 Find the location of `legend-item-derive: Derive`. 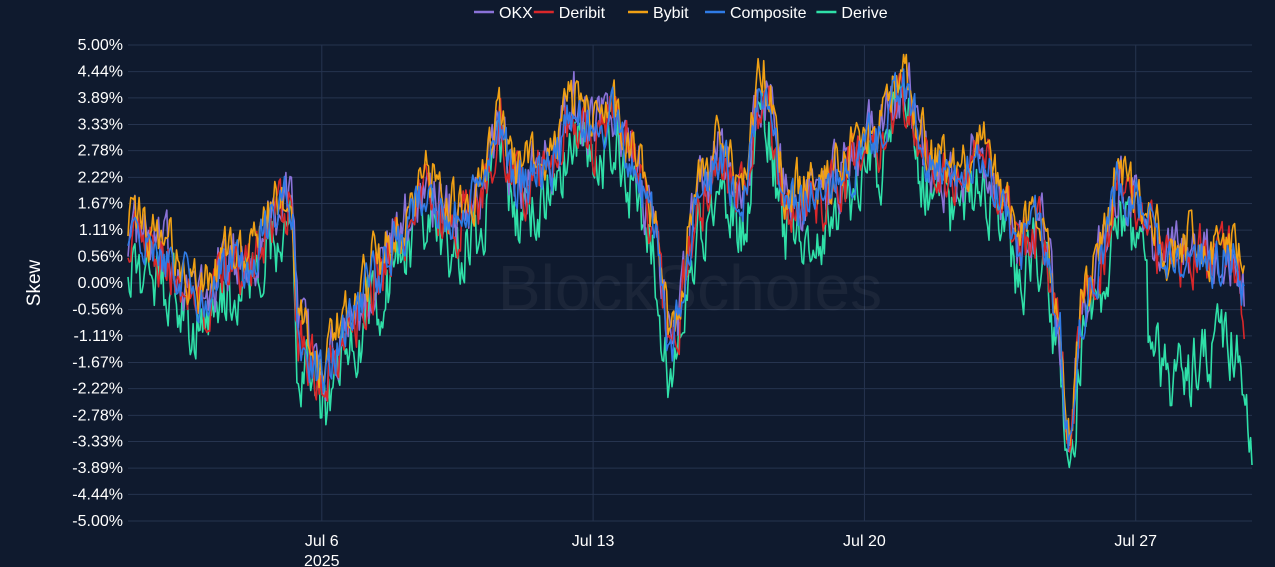

legend-item-derive: Derive is located at coordinates (852, 13).